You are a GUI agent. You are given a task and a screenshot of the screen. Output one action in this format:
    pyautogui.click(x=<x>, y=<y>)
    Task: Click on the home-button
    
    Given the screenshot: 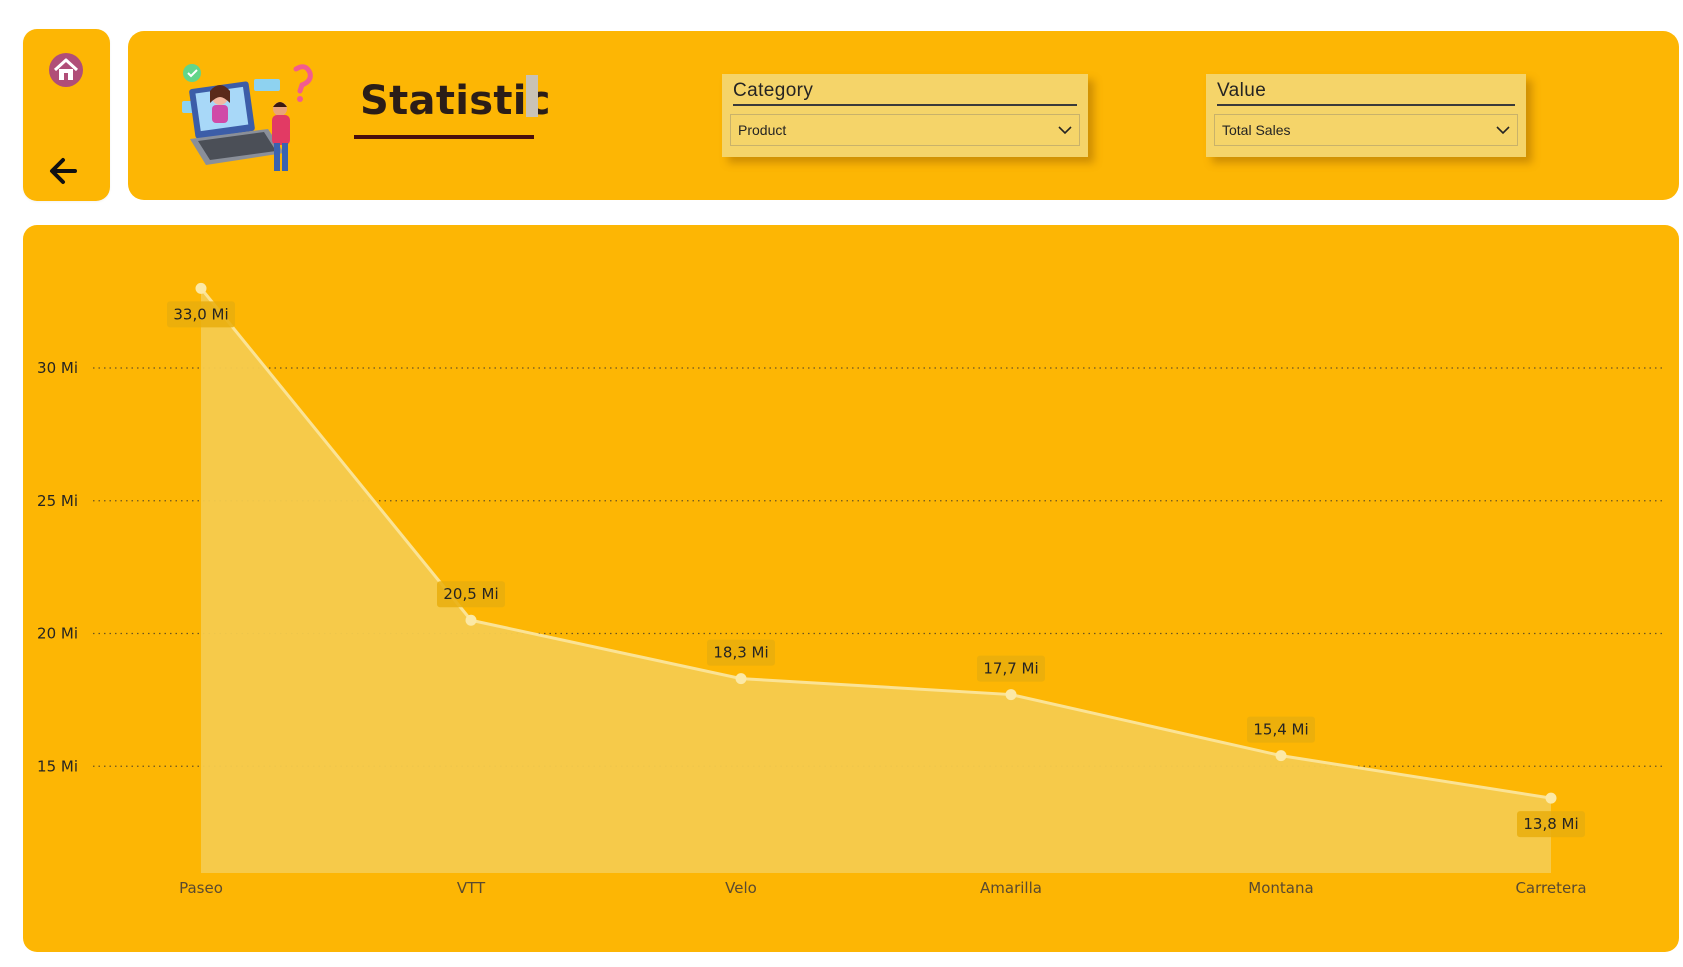 What is the action you would take?
    pyautogui.click(x=66, y=70)
    